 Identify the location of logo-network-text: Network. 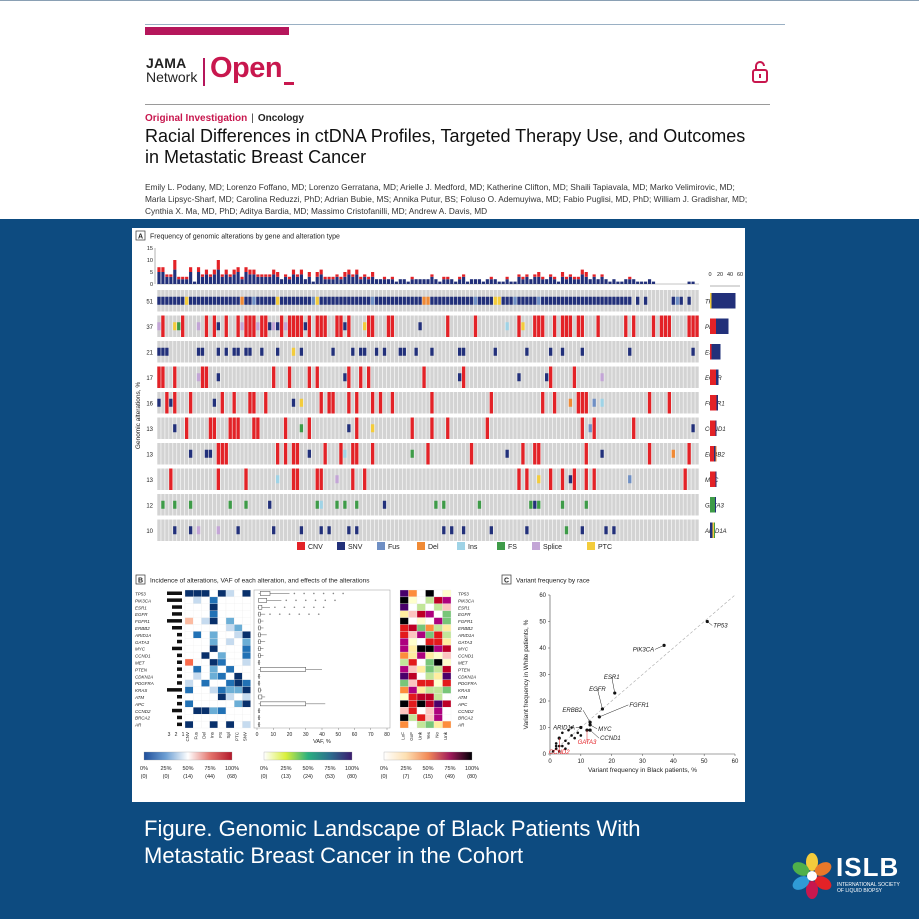
(172, 77).